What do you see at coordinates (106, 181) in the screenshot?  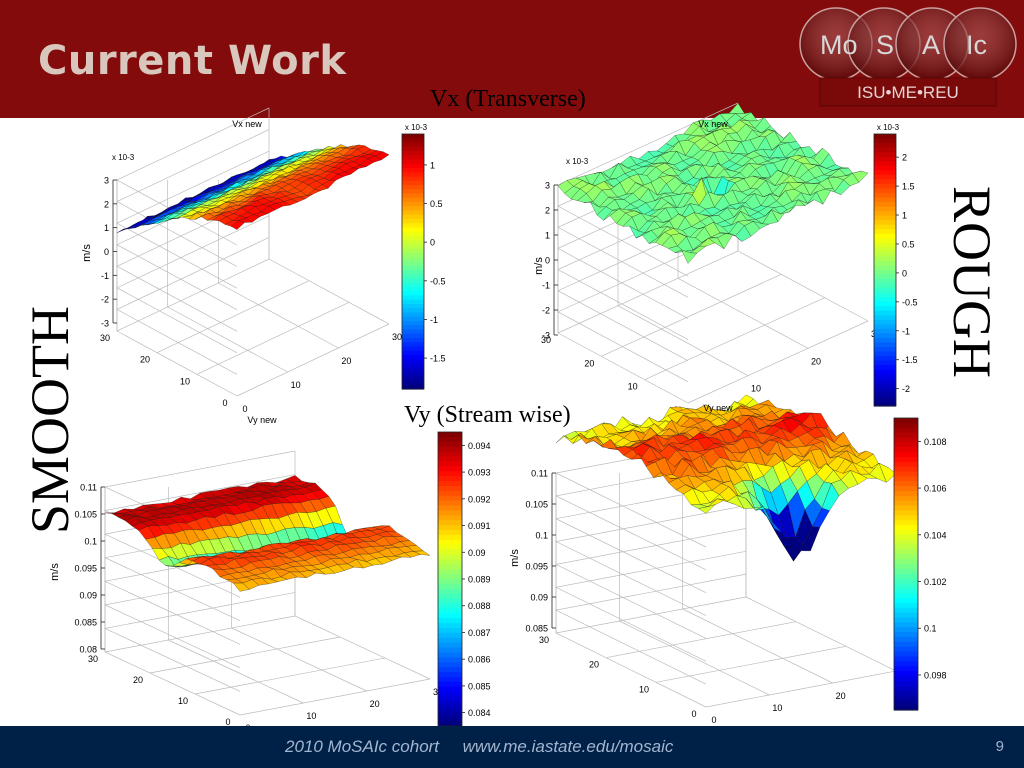 I see `z-tick-label: 3` at bounding box center [106, 181].